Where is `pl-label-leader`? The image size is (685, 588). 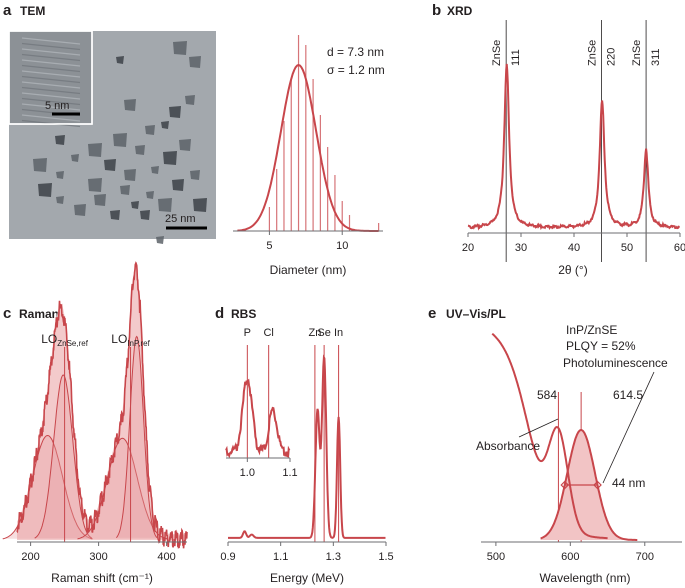
pl-label-leader is located at coordinates (628, 427).